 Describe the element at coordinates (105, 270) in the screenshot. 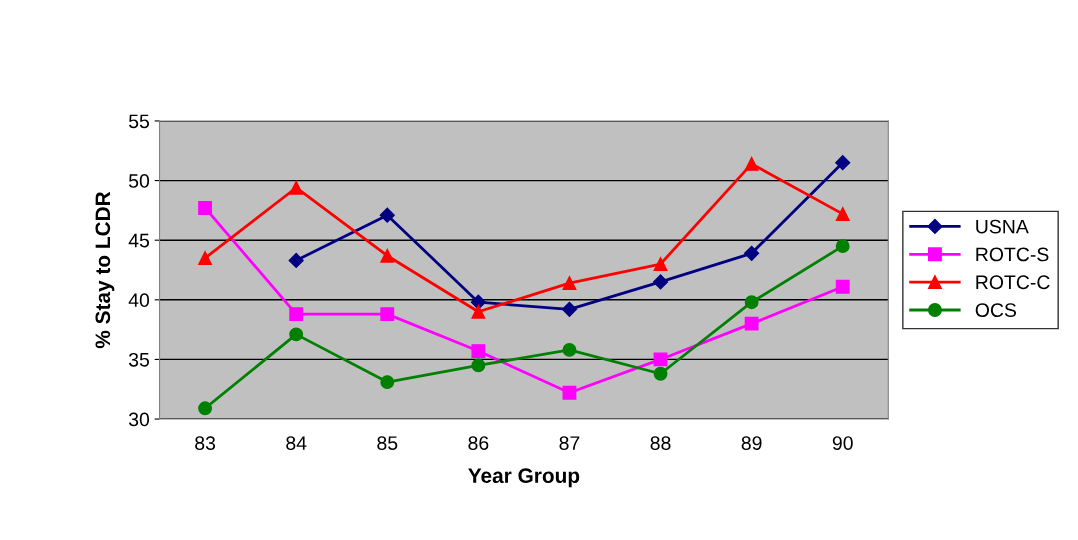

I see `y-axis-title: % Stay to LCDR` at that location.